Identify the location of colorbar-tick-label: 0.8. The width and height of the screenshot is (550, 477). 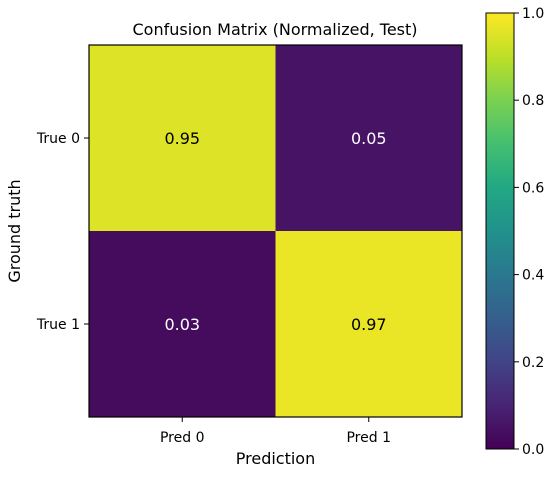
(533, 101).